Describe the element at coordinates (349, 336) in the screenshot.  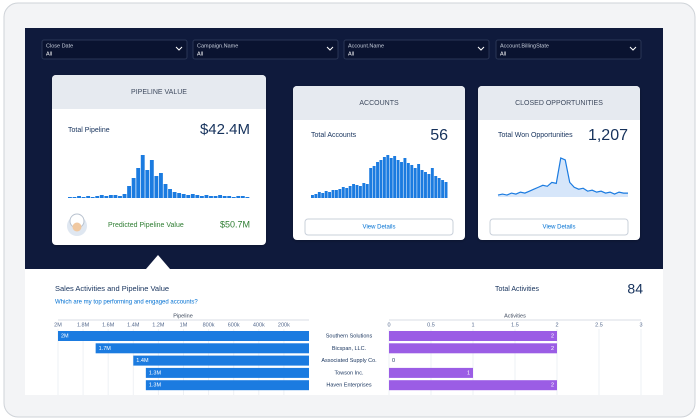
I see `category-label: Southern Solutions` at that location.